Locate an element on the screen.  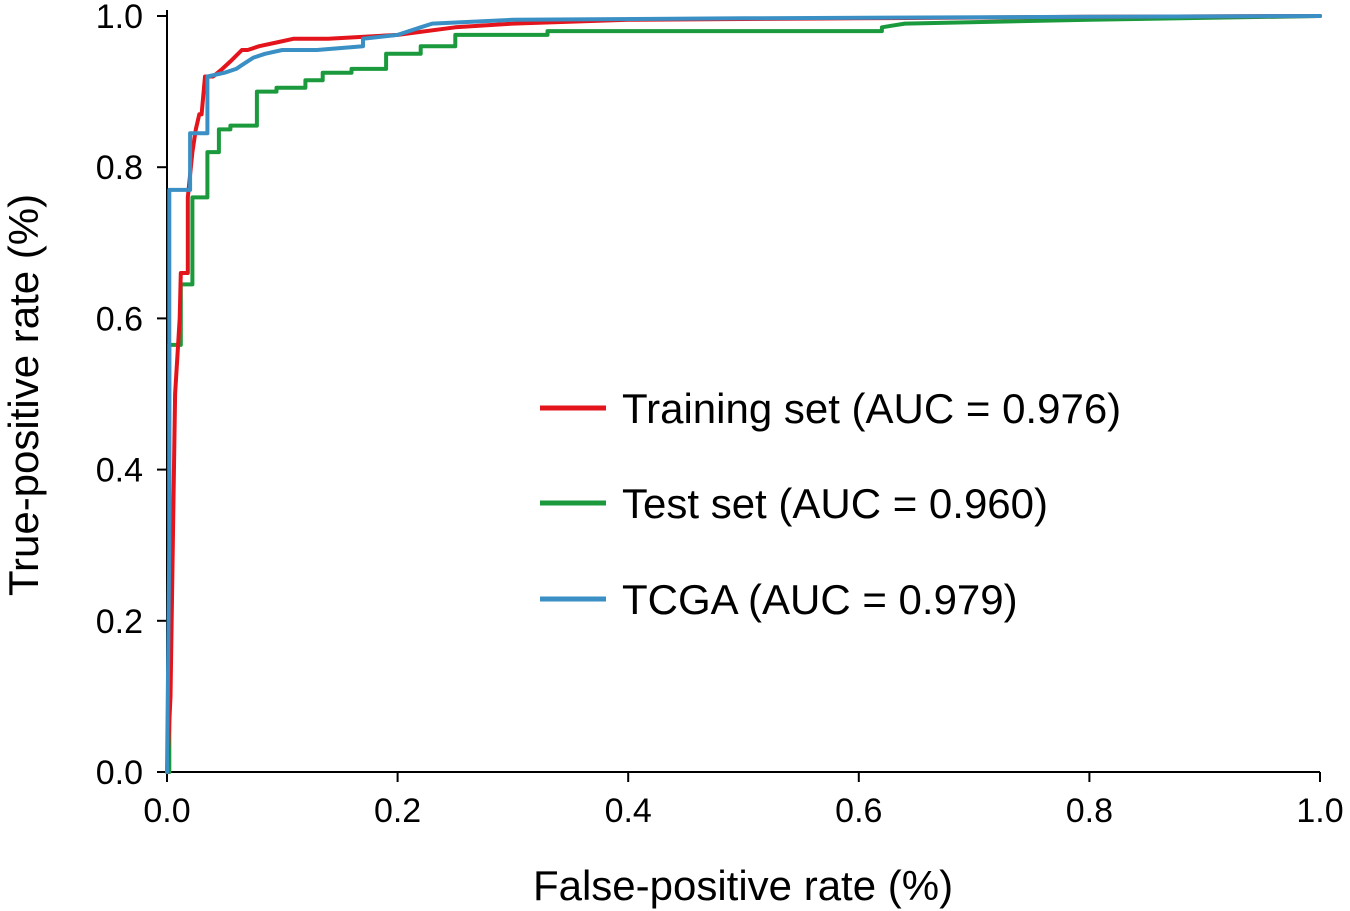
legend-label-0: Training set (AUC = 0.976) is located at coordinates (871, 408).